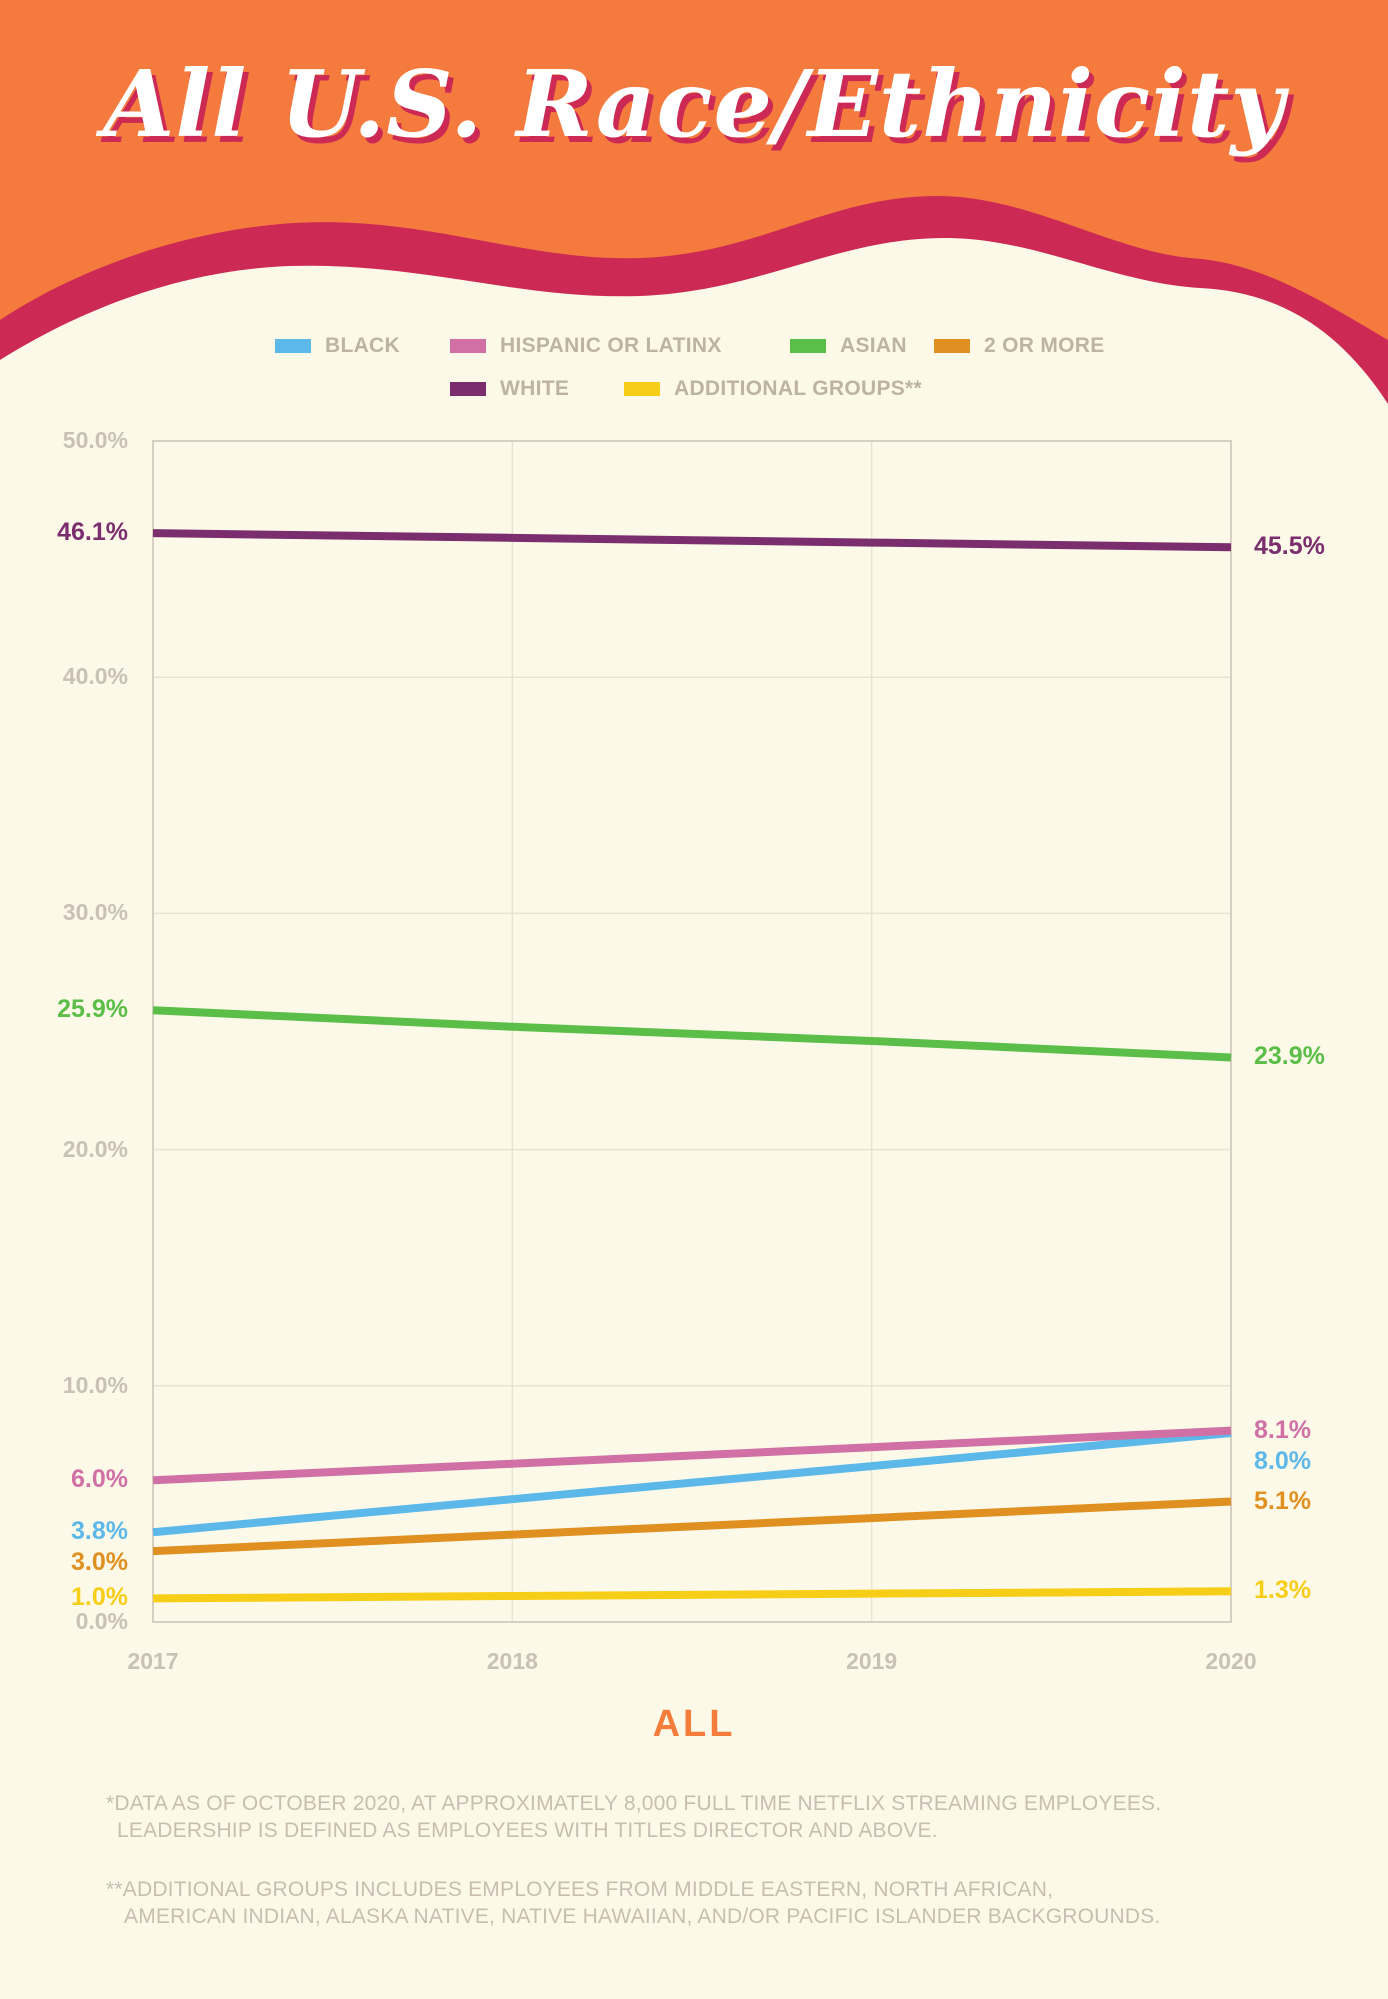  I want to click on start-value-label-4: 46.1%, so click(92, 532).